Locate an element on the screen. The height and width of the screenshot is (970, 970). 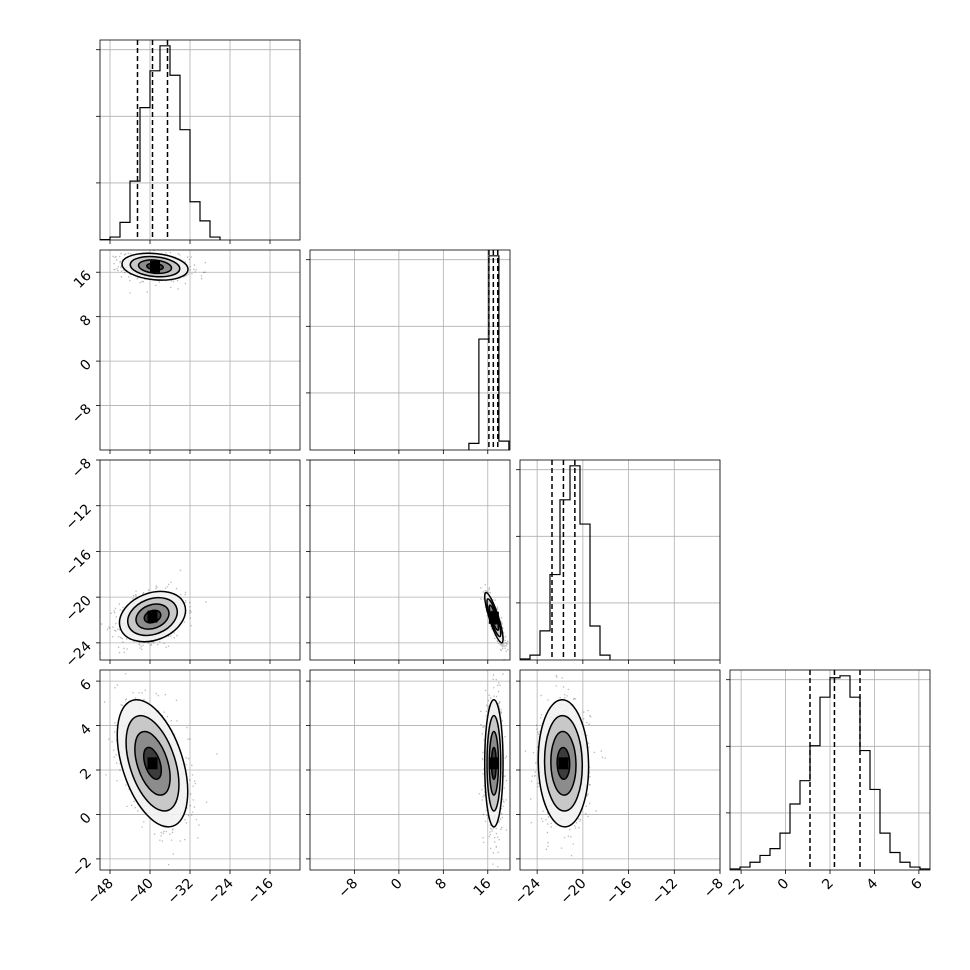
scatter-panel-1-0: −8 0 8 16 is located at coordinates (185, 351).